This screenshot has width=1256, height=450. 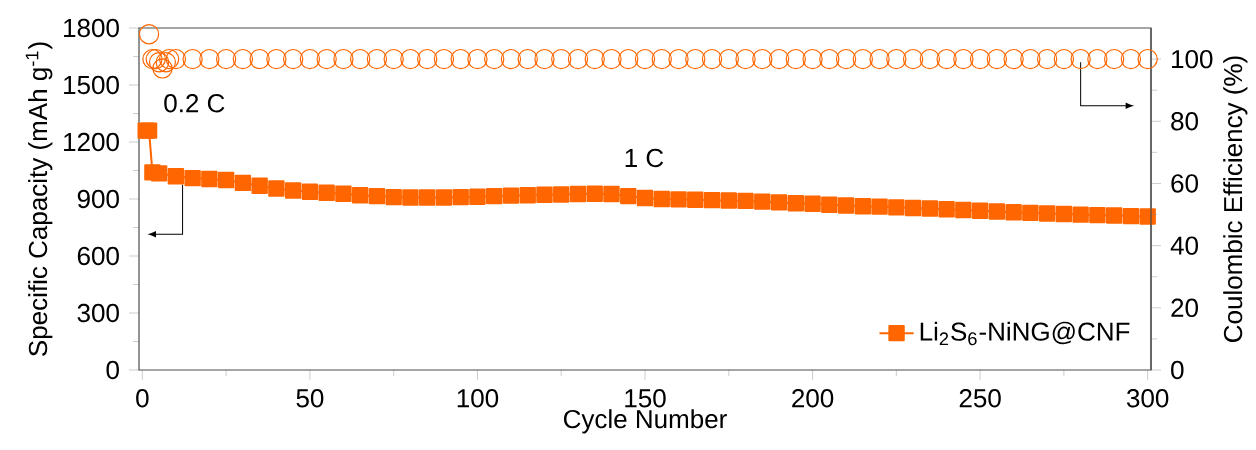 I want to click on y2-tick-label: 40, so click(x=1184, y=245).